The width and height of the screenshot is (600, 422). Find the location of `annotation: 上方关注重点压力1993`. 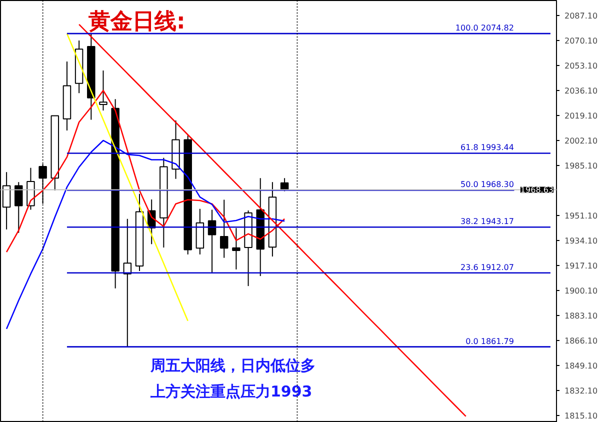

annotation: 上方关注重点压力1993 is located at coordinates (231, 391).